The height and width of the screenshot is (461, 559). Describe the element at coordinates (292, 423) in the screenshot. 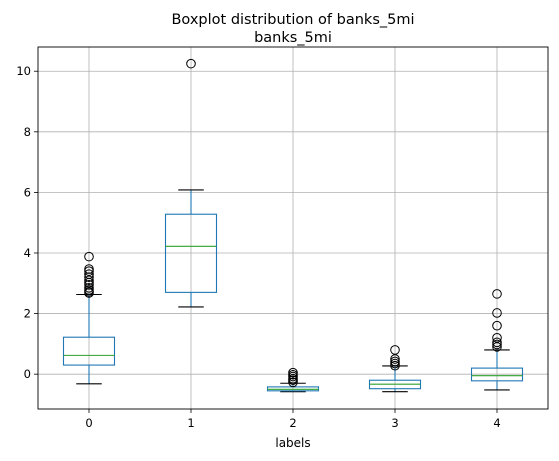

I see `x-tick-label: 2` at that location.